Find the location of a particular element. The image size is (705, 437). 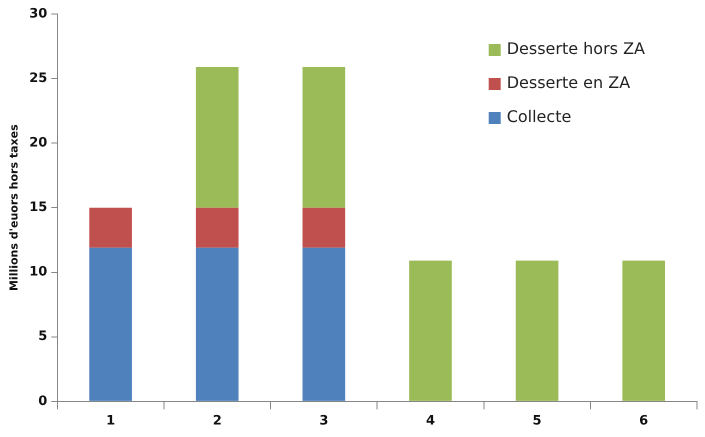

y-tick-label: 10 is located at coordinates (38, 272).